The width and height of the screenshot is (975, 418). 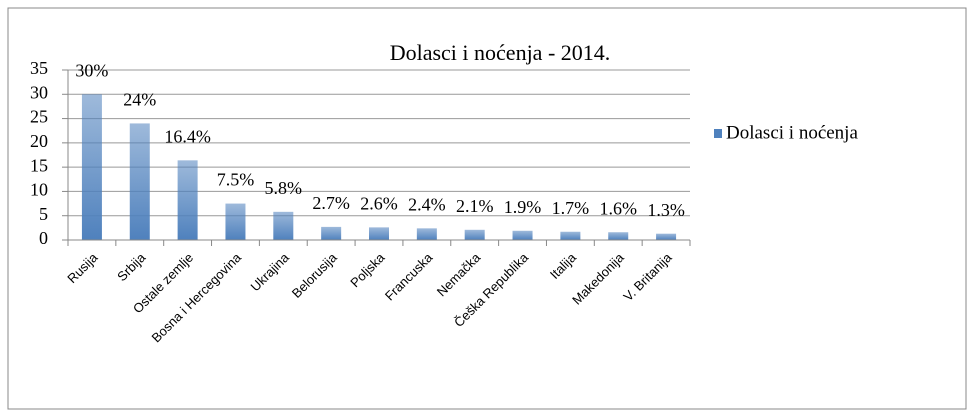 I want to click on data-label: 2.4%, so click(x=427, y=204).